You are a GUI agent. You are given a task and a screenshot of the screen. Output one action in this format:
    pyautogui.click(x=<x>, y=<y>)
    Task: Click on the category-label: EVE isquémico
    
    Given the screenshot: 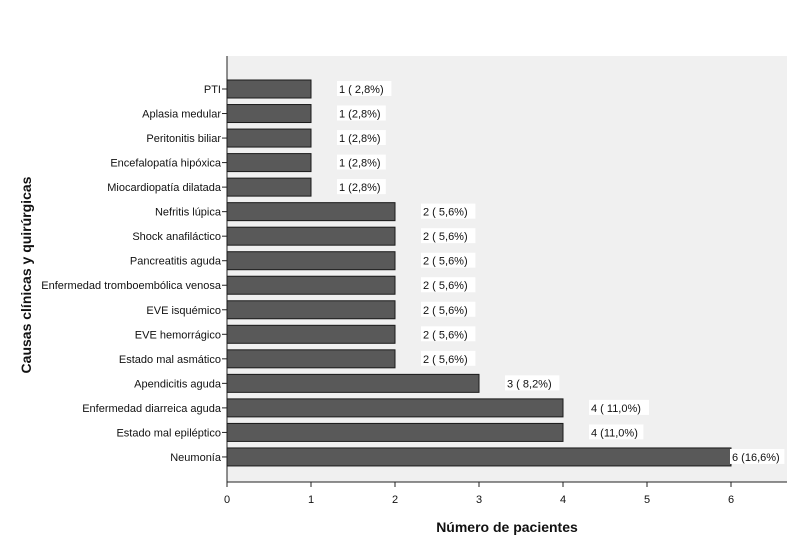 What is the action you would take?
    pyautogui.click(x=183, y=311)
    